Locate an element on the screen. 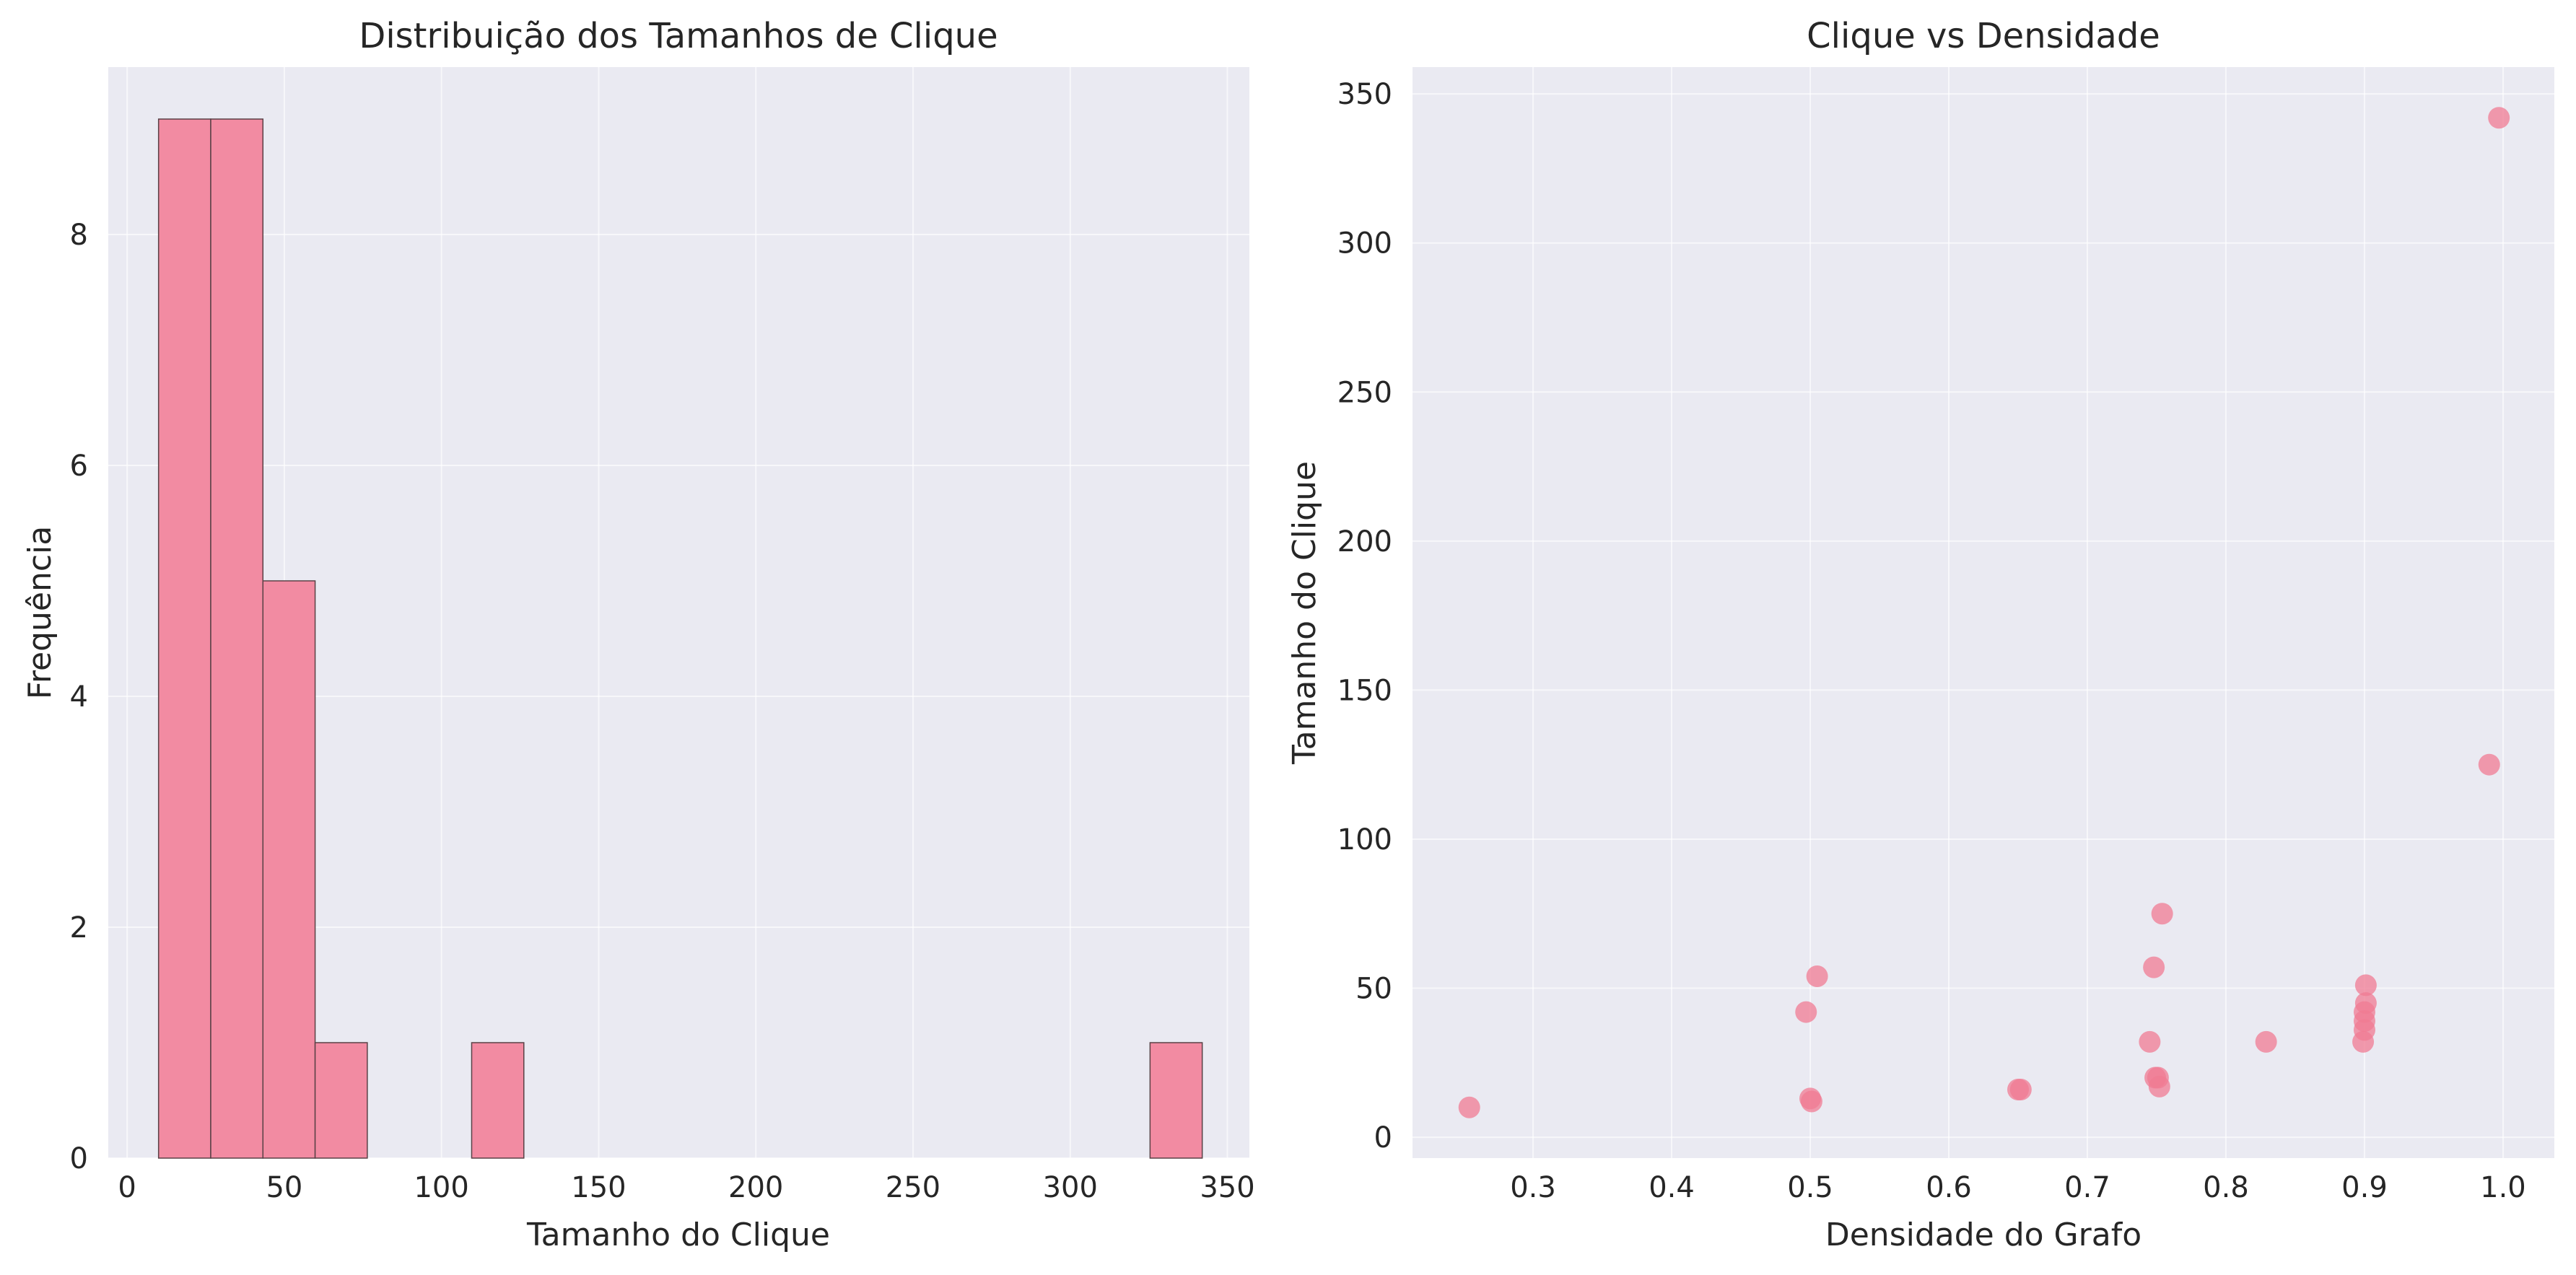 This screenshot has height=1275, width=2576. histogram-y-ticks: 0 2 4 6 8 is located at coordinates (79, 697).